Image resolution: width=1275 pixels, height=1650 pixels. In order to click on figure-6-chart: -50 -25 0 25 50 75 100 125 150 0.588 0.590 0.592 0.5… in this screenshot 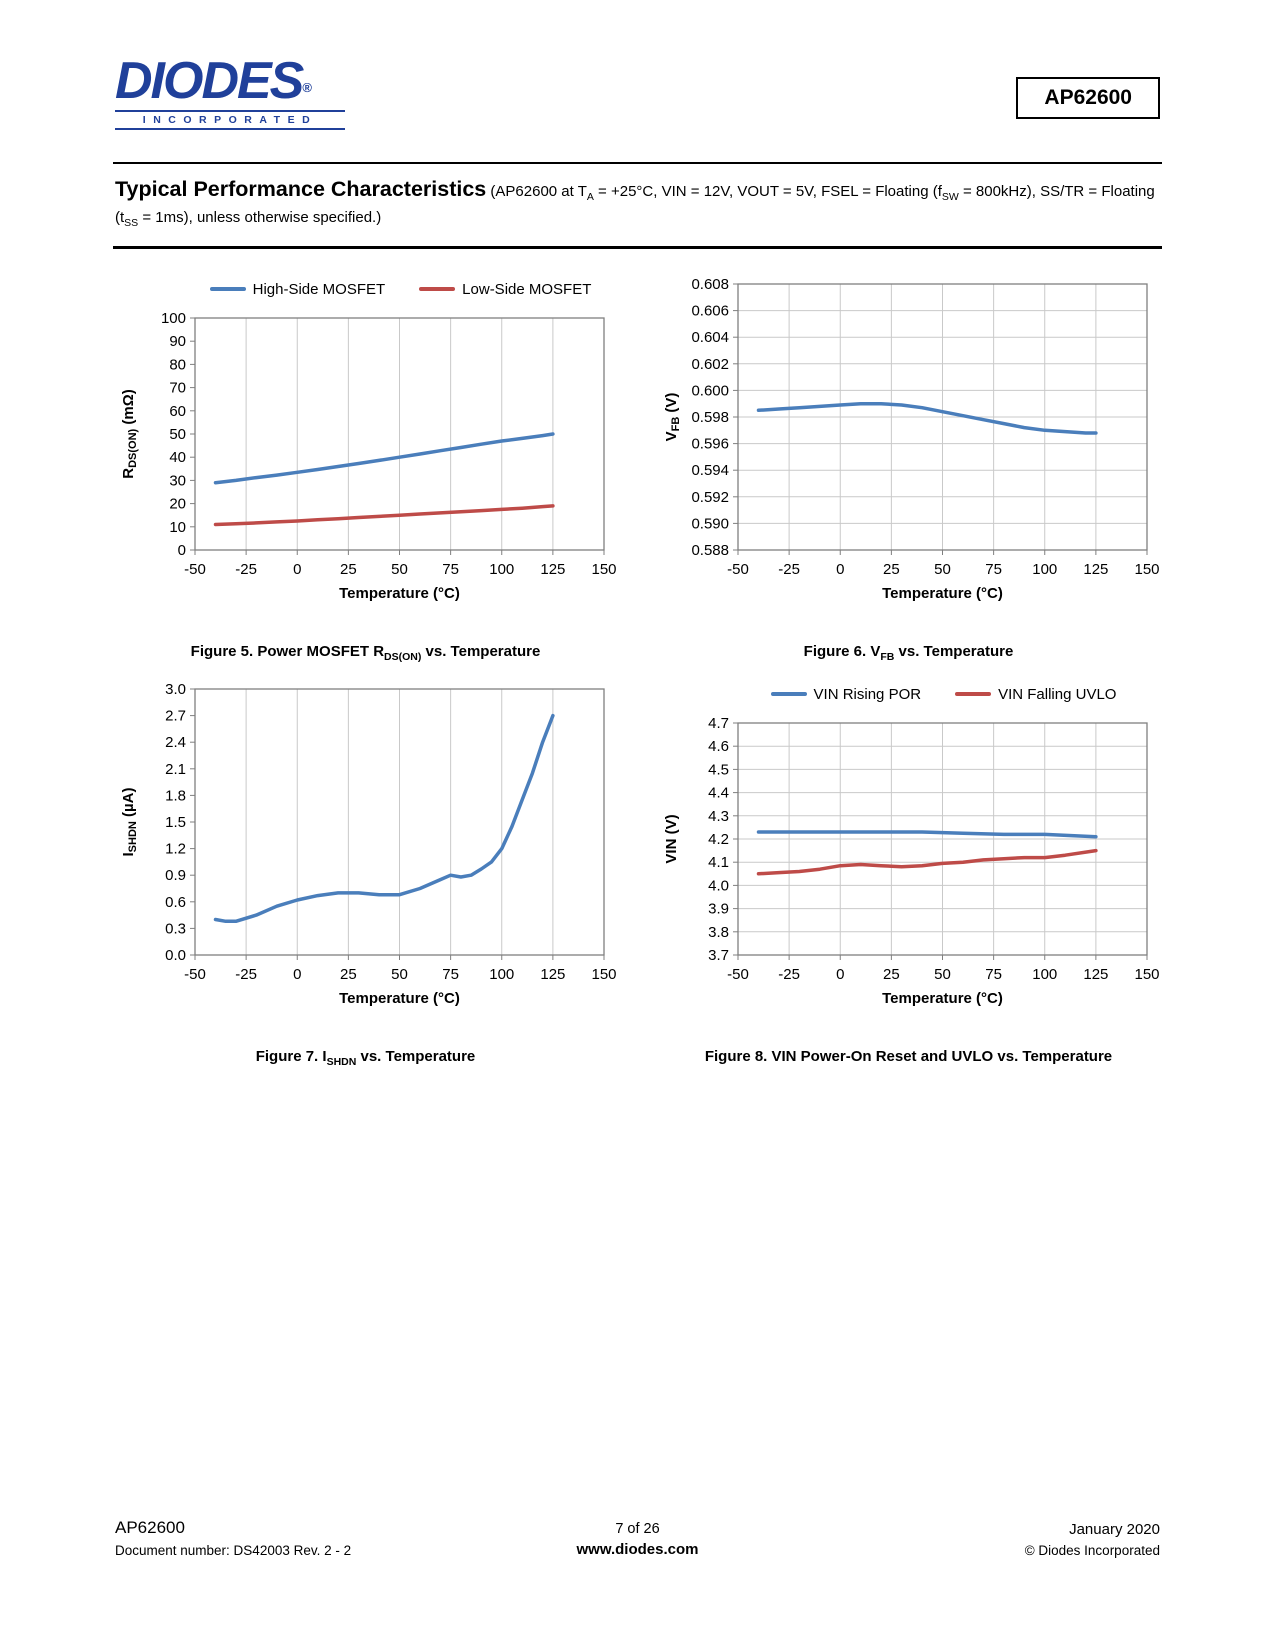, I will do `click(908, 469)`.